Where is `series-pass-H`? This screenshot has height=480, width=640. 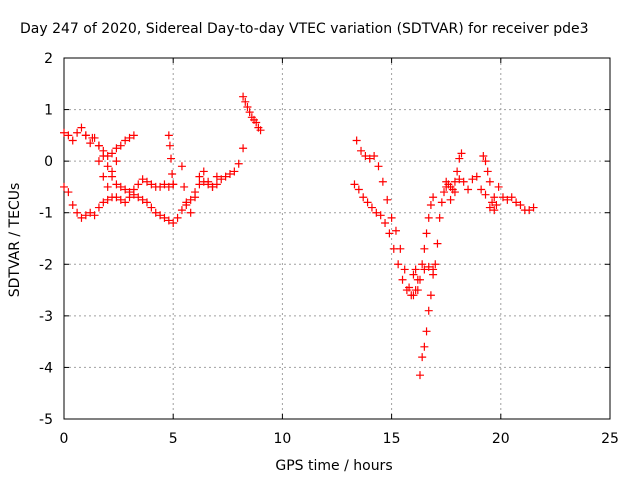 series-pass-H is located at coordinates (387, 218).